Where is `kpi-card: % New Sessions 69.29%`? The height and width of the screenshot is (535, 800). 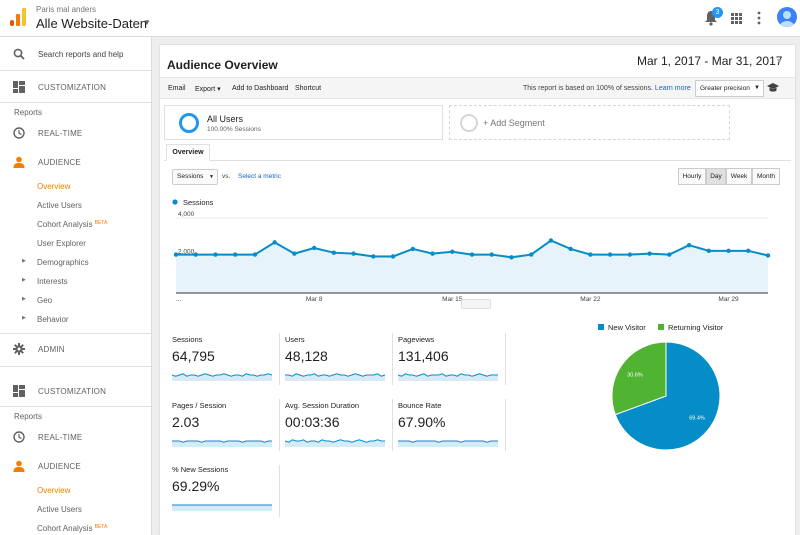
kpi-card: % New Sessions 69.29% is located at coordinates (216, 494).